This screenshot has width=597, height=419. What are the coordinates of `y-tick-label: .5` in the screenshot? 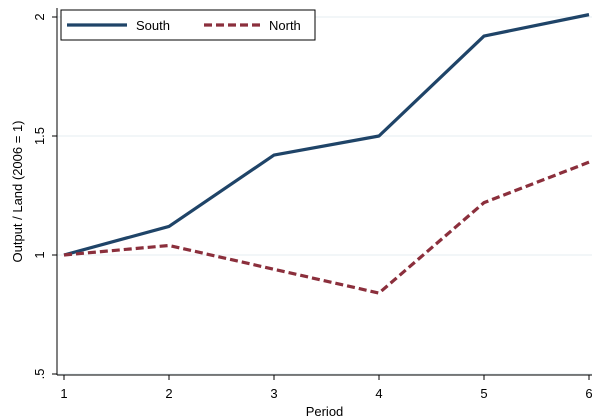 It's located at (39, 374).